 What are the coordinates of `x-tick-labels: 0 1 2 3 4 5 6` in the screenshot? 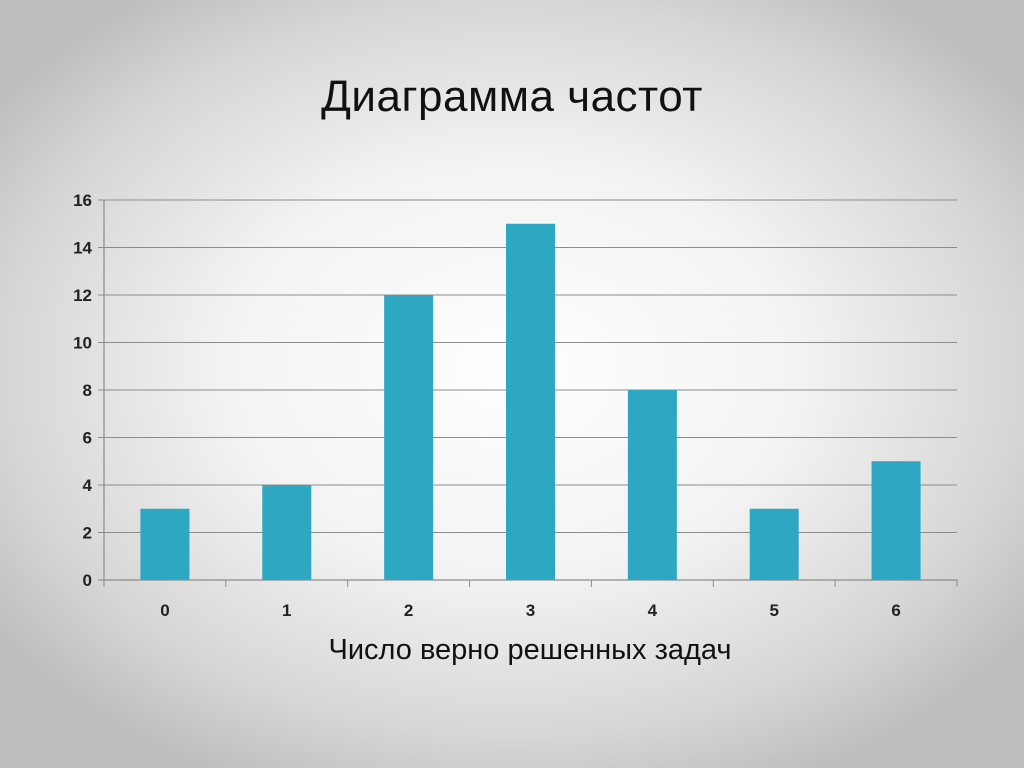 It's located at (530, 610).